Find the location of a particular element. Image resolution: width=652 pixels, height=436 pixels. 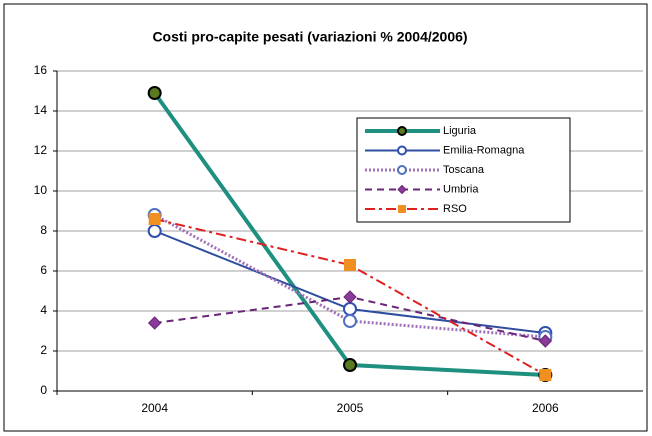

y-tick-label: 8 is located at coordinates (43, 230).